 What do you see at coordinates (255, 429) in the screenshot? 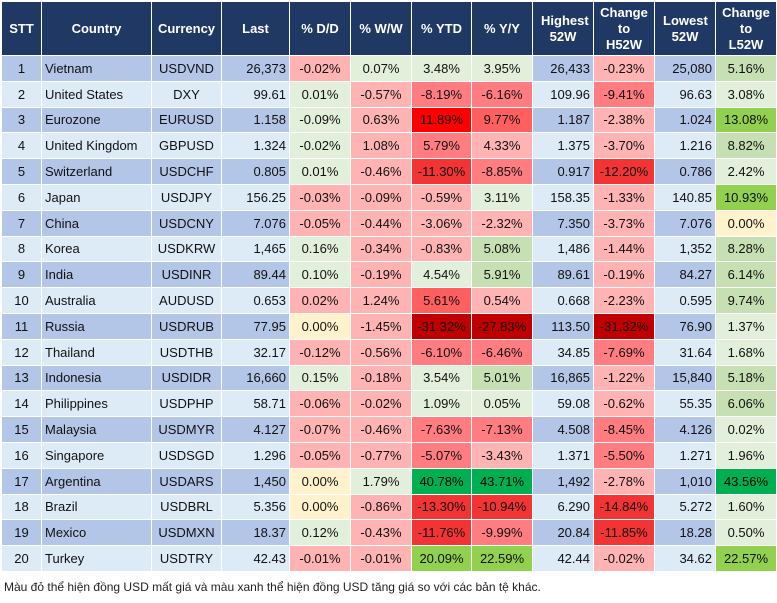
I see `cell-last: 4.127` at bounding box center [255, 429].